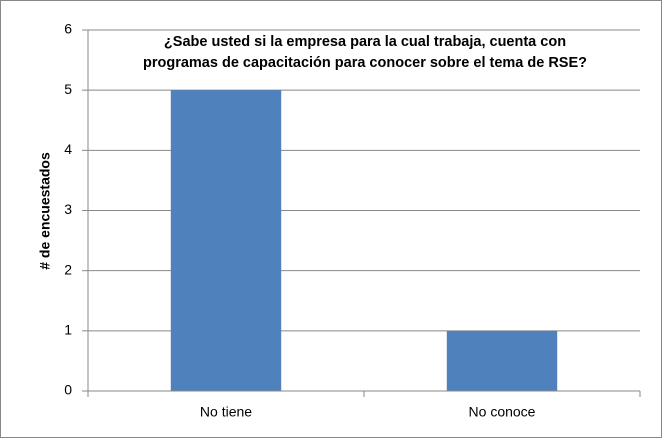 The height and width of the screenshot is (439, 663). I want to click on y-tick-label: 6, so click(68, 29).